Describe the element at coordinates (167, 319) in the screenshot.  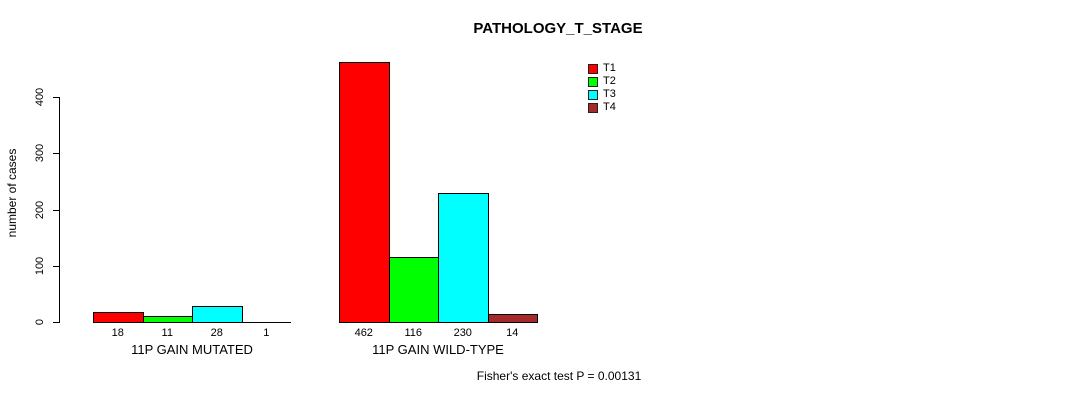
I see `bar-t2-group1` at that location.